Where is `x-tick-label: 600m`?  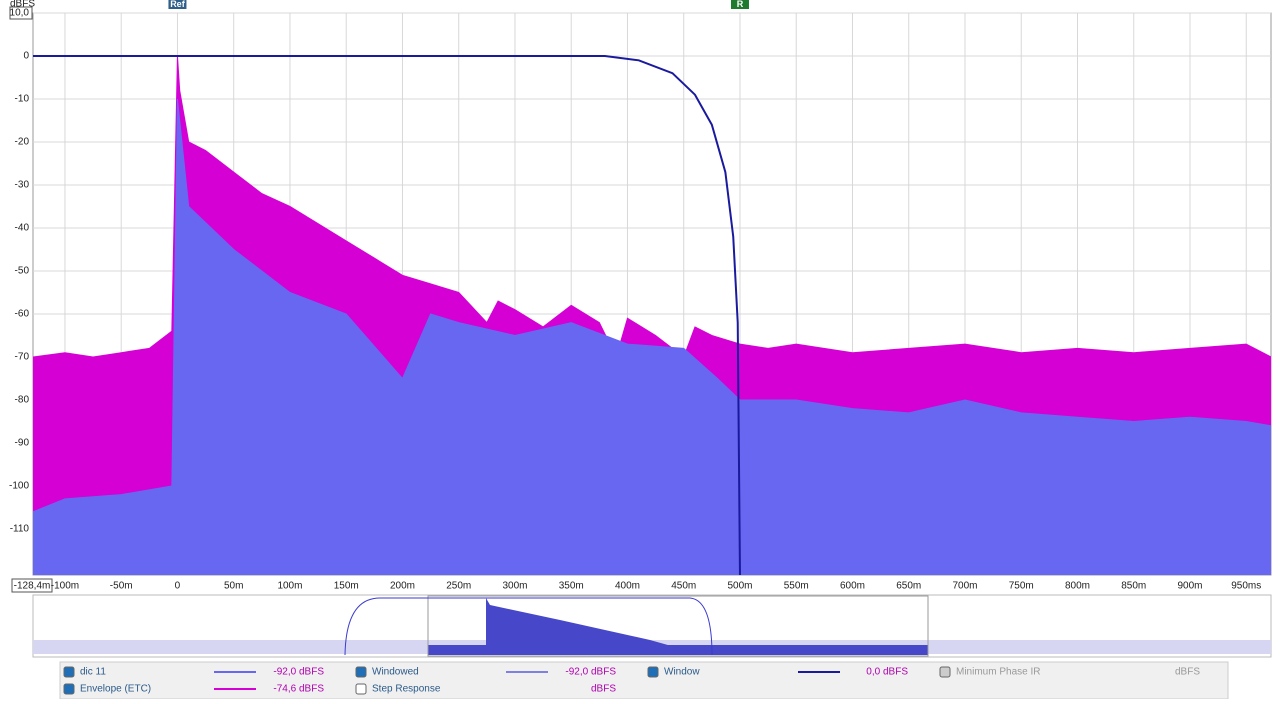 x-tick-label: 600m is located at coordinates (852, 586).